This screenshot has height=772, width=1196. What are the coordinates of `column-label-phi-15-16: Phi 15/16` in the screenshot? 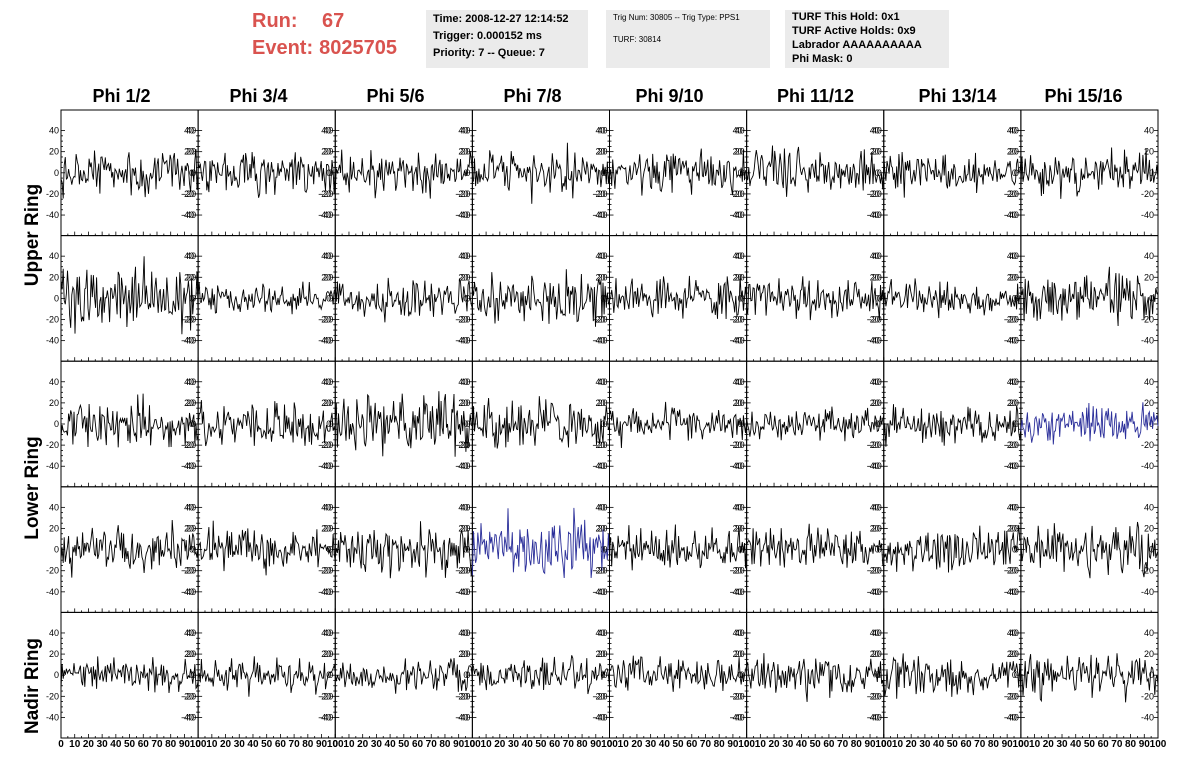 It's located at (1083, 96).